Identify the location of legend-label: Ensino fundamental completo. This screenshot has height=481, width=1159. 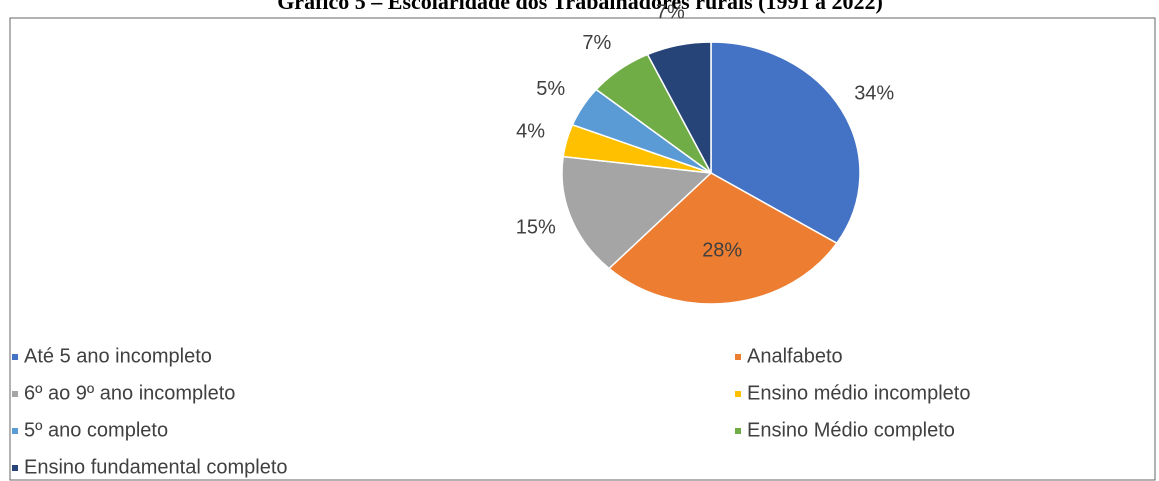
(156, 467).